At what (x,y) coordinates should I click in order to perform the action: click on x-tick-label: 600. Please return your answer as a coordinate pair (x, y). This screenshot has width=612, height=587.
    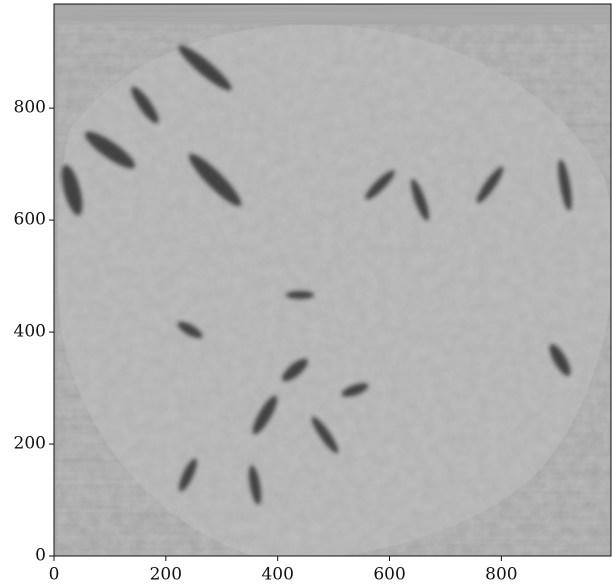
    Looking at the image, I should click on (389, 575).